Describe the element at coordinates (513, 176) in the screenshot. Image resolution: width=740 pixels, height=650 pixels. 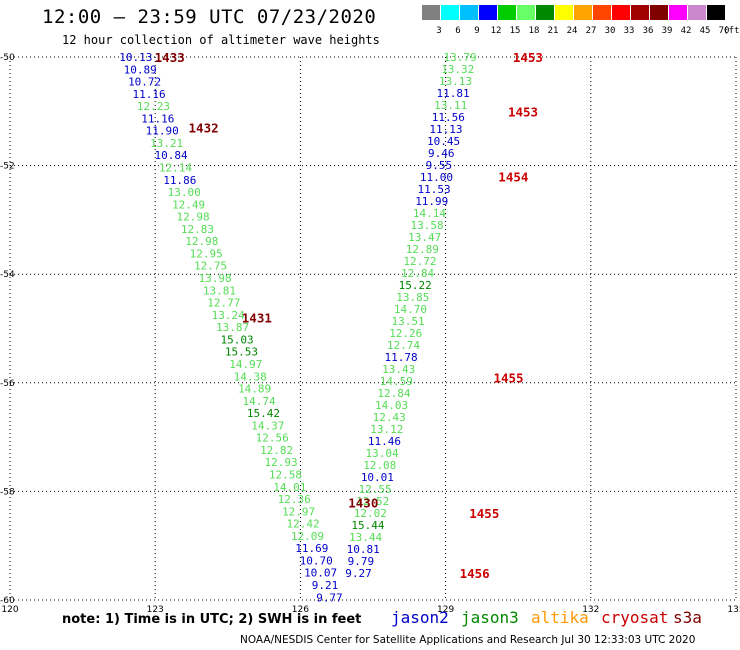
I see `pass-number-label: 1454` at that location.